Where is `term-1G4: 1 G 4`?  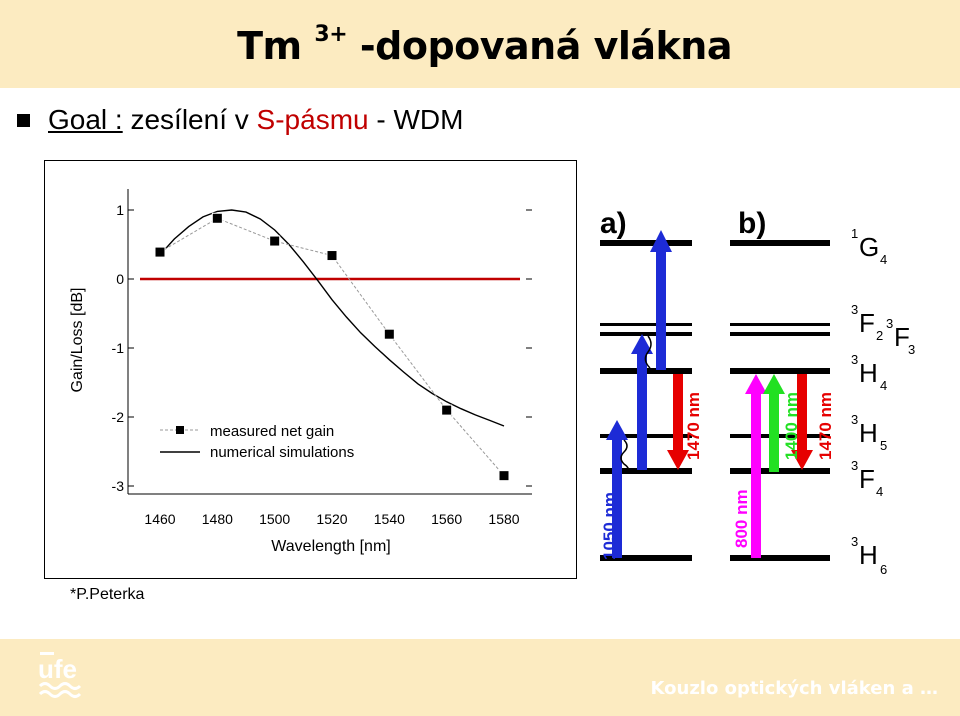 term-1G4: 1 G 4 is located at coordinates (869, 246).